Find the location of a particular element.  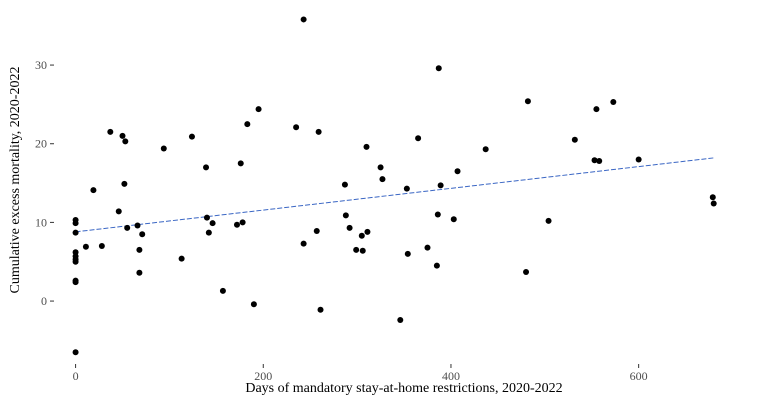

y-tick-label: 30 is located at coordinates (41, 65).